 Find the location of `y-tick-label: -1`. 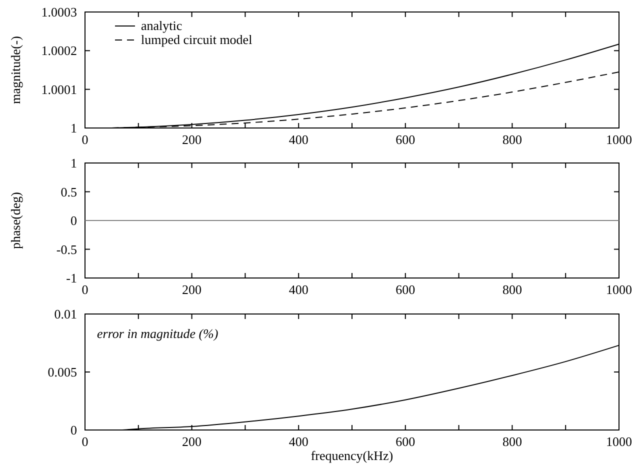

y-tick-label: -1 is located at coordinates (71, 278).